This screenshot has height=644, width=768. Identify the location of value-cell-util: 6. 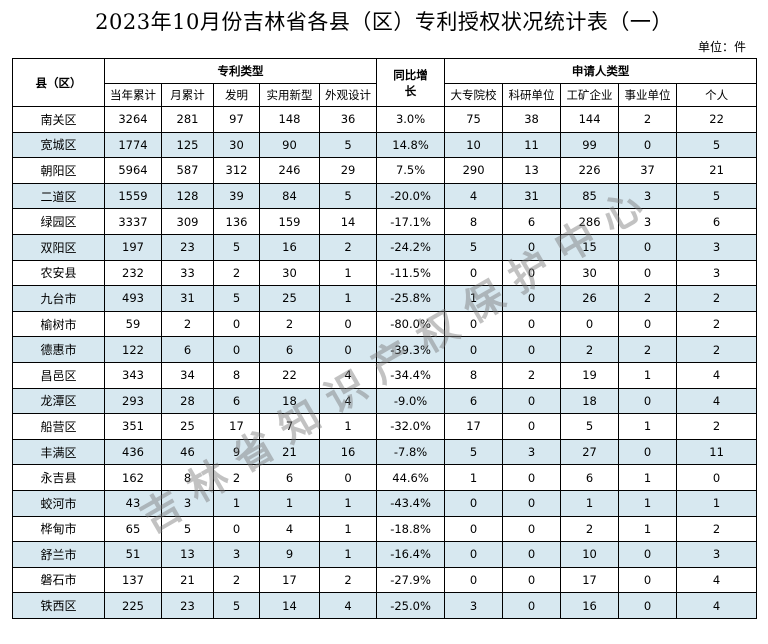
(289, 349).